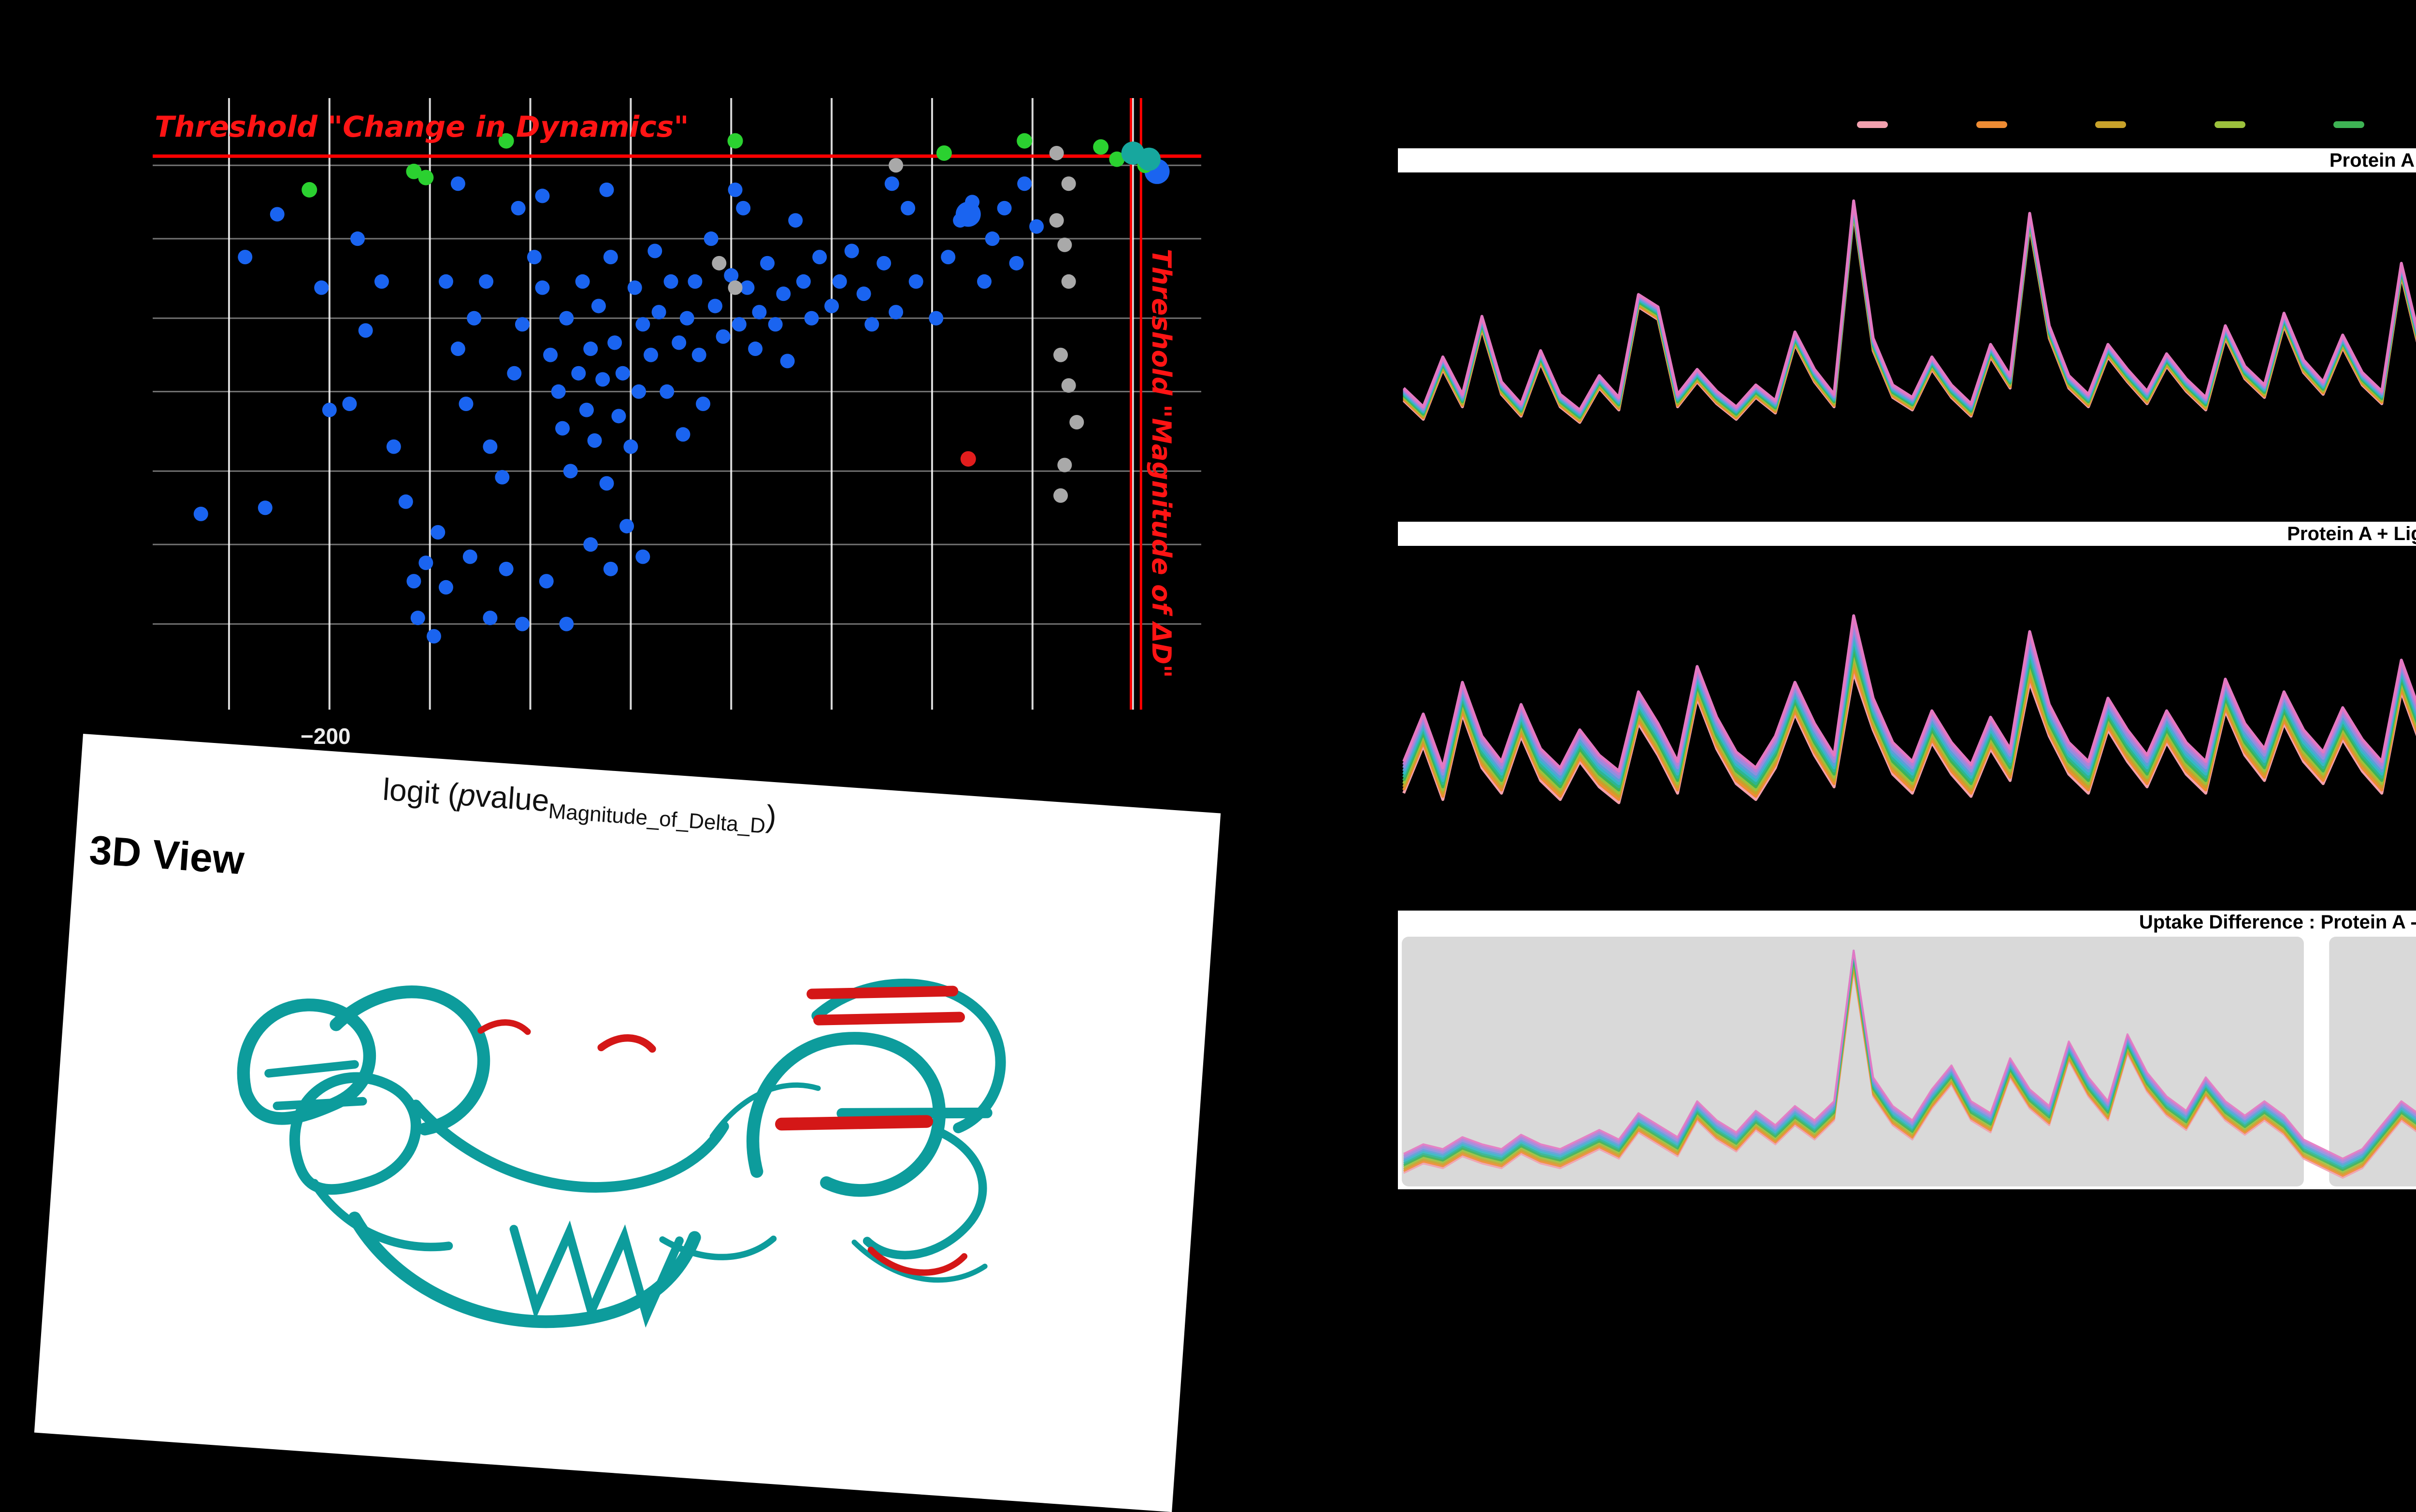 The image size is (2416, 1512). Describe the element at coordinates (1907, 1061) in the screenshot. I see `uptake-difference-chart` at that location.